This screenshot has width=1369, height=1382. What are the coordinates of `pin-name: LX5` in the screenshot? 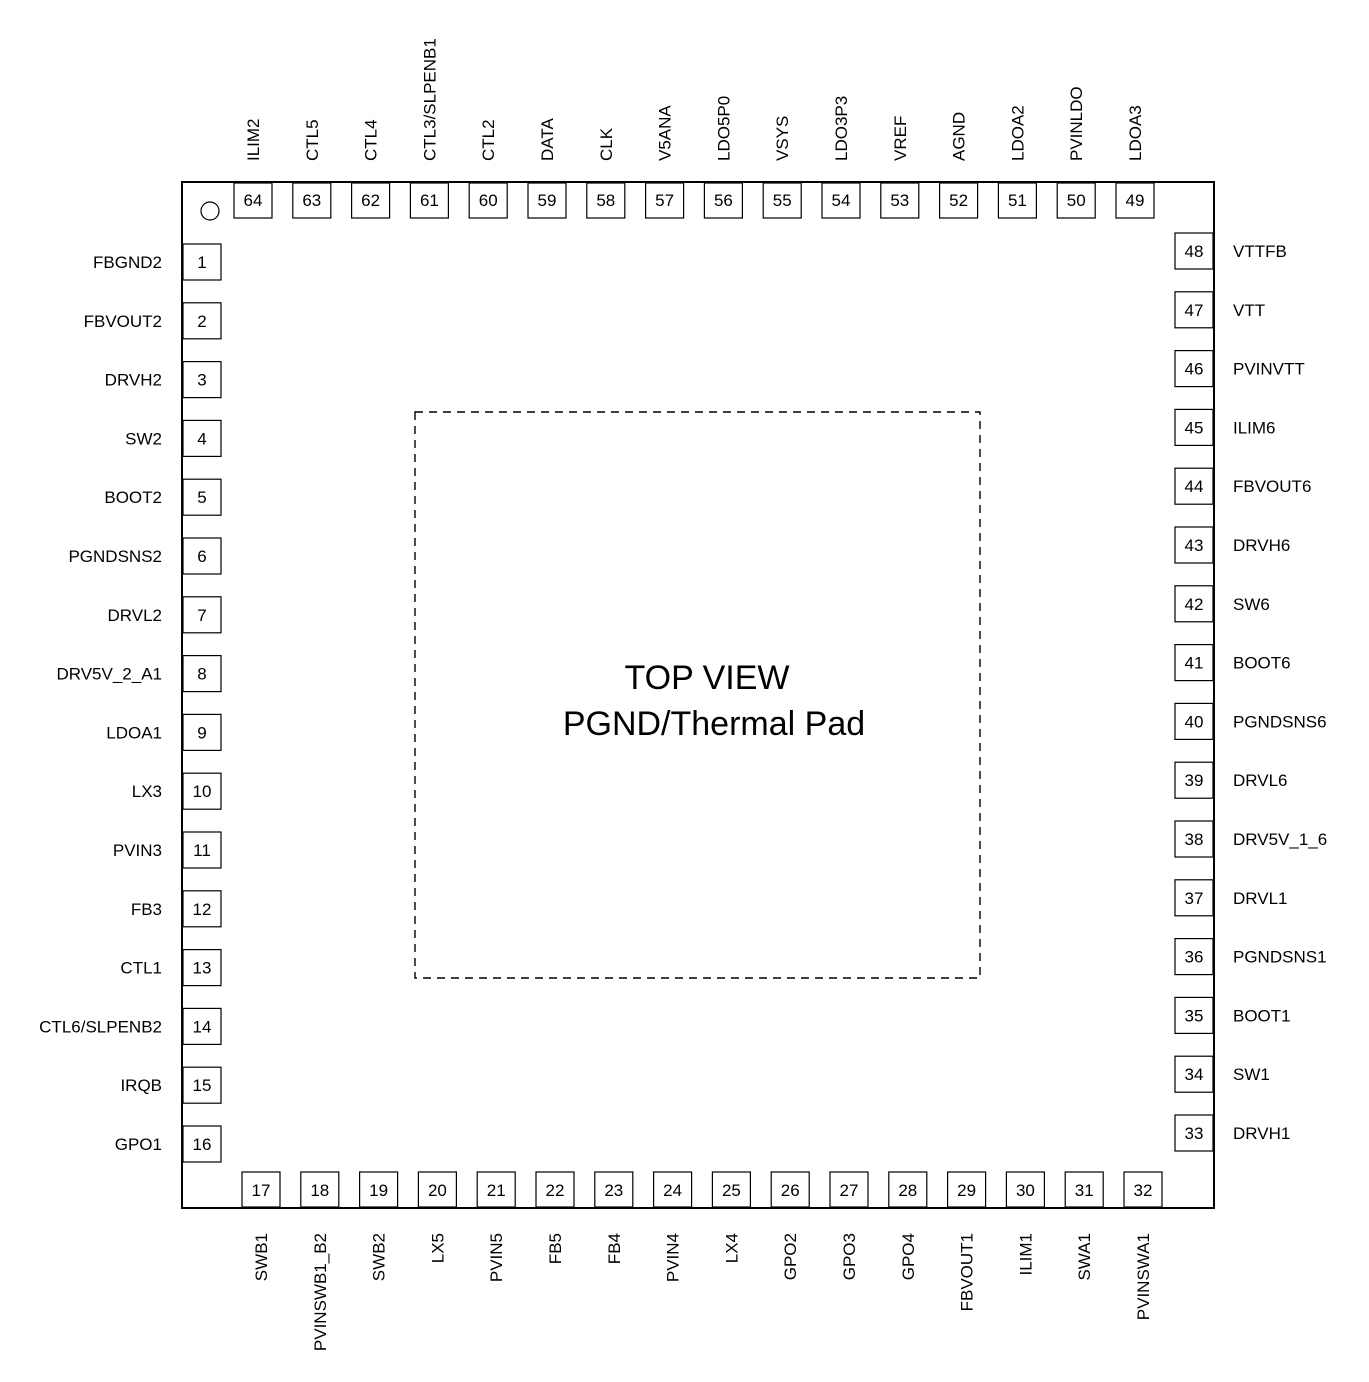 It's located at (437, 1248).